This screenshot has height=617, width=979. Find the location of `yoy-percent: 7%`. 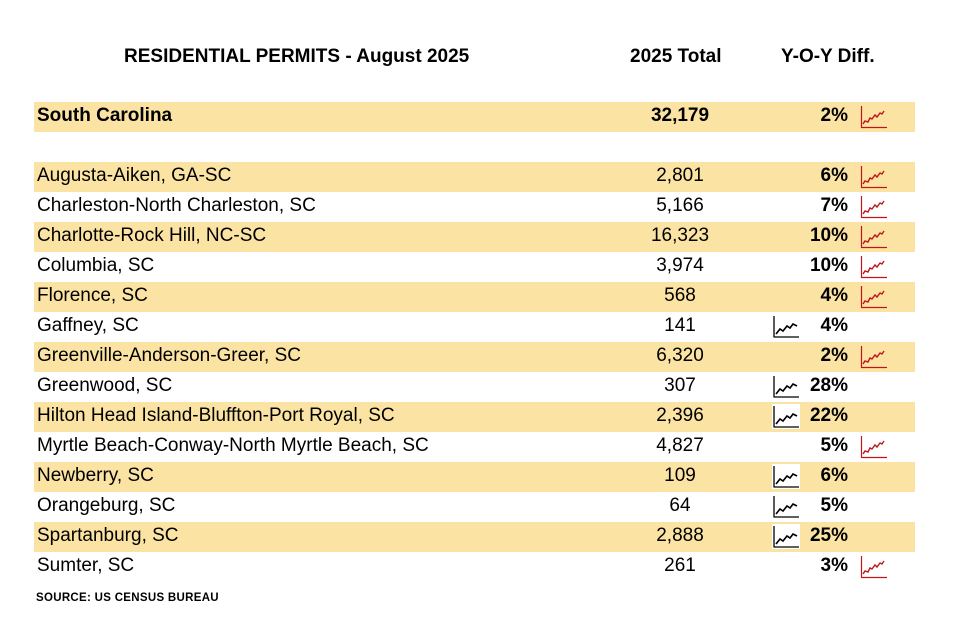

yoy-percent: 7% is located at coordinates (834, 205).